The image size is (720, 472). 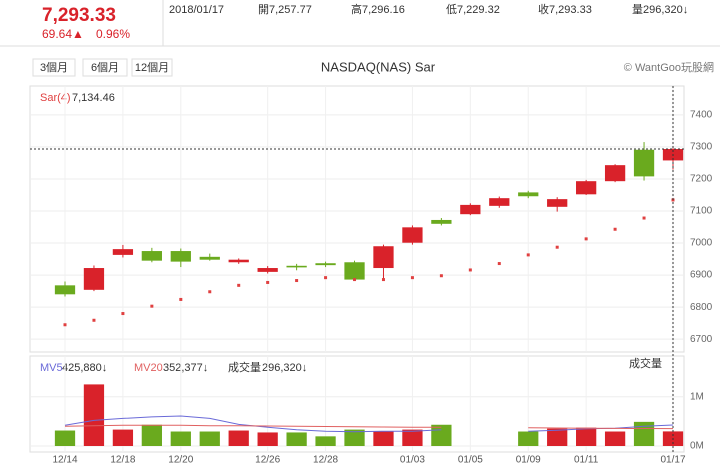 I want to click on close: 收7,293.33, so click(x=565, y=9).